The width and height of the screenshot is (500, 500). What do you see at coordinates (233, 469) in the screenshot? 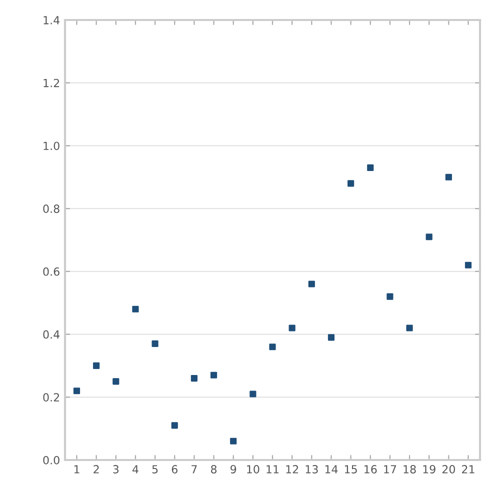
I see `x-tick-label: 9` at bounding box center [233, 469].